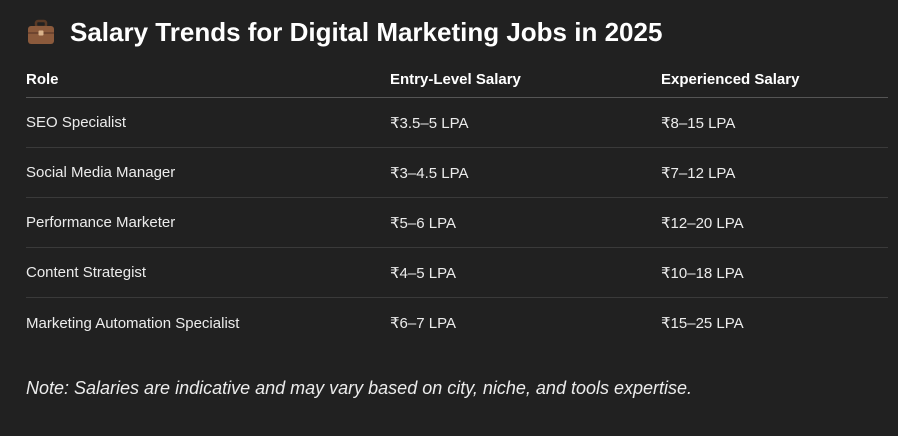  What do you see at coordinates (41, 32) in the screenshot?
I see `briefcase-icon` at bounding box center [41, 32].